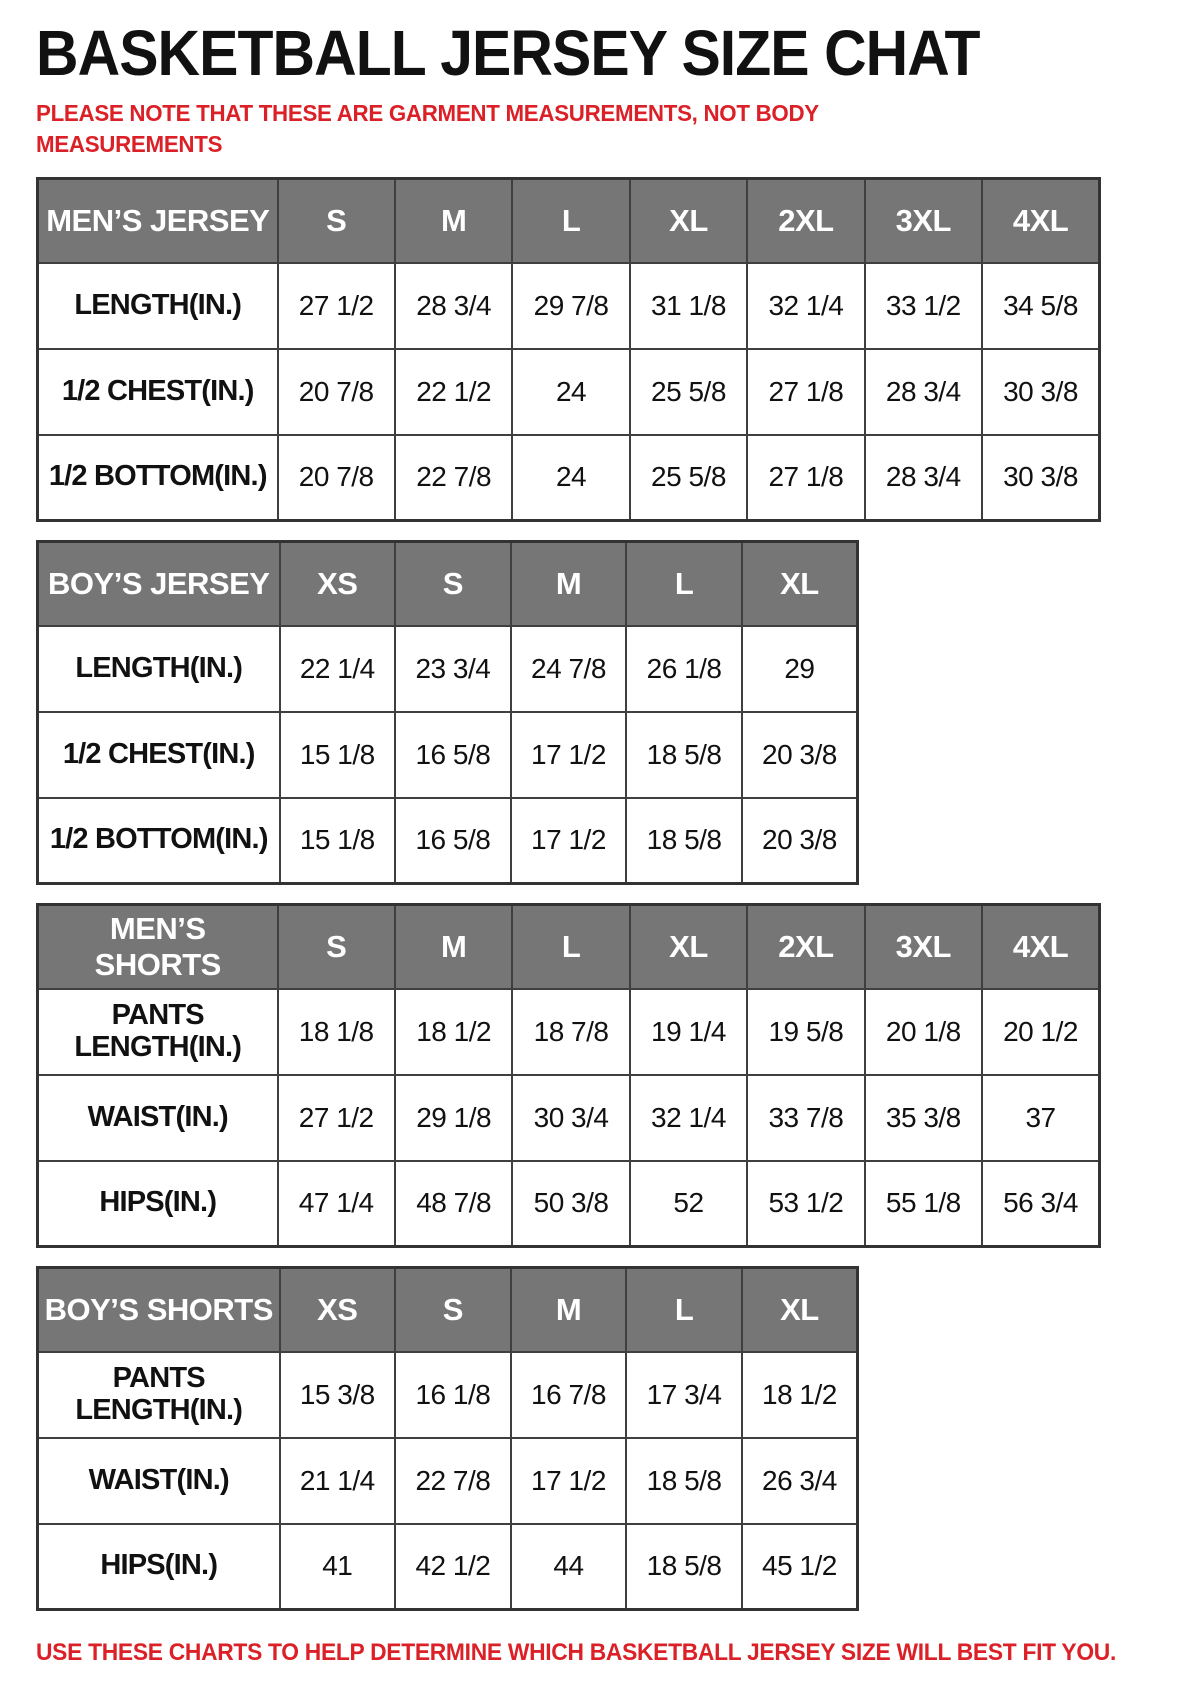  What do you see at coordinates (684, 1394) in the screenshot?
I see `size-value-cell: 17 3/4` at bounding box center [684, 1394].